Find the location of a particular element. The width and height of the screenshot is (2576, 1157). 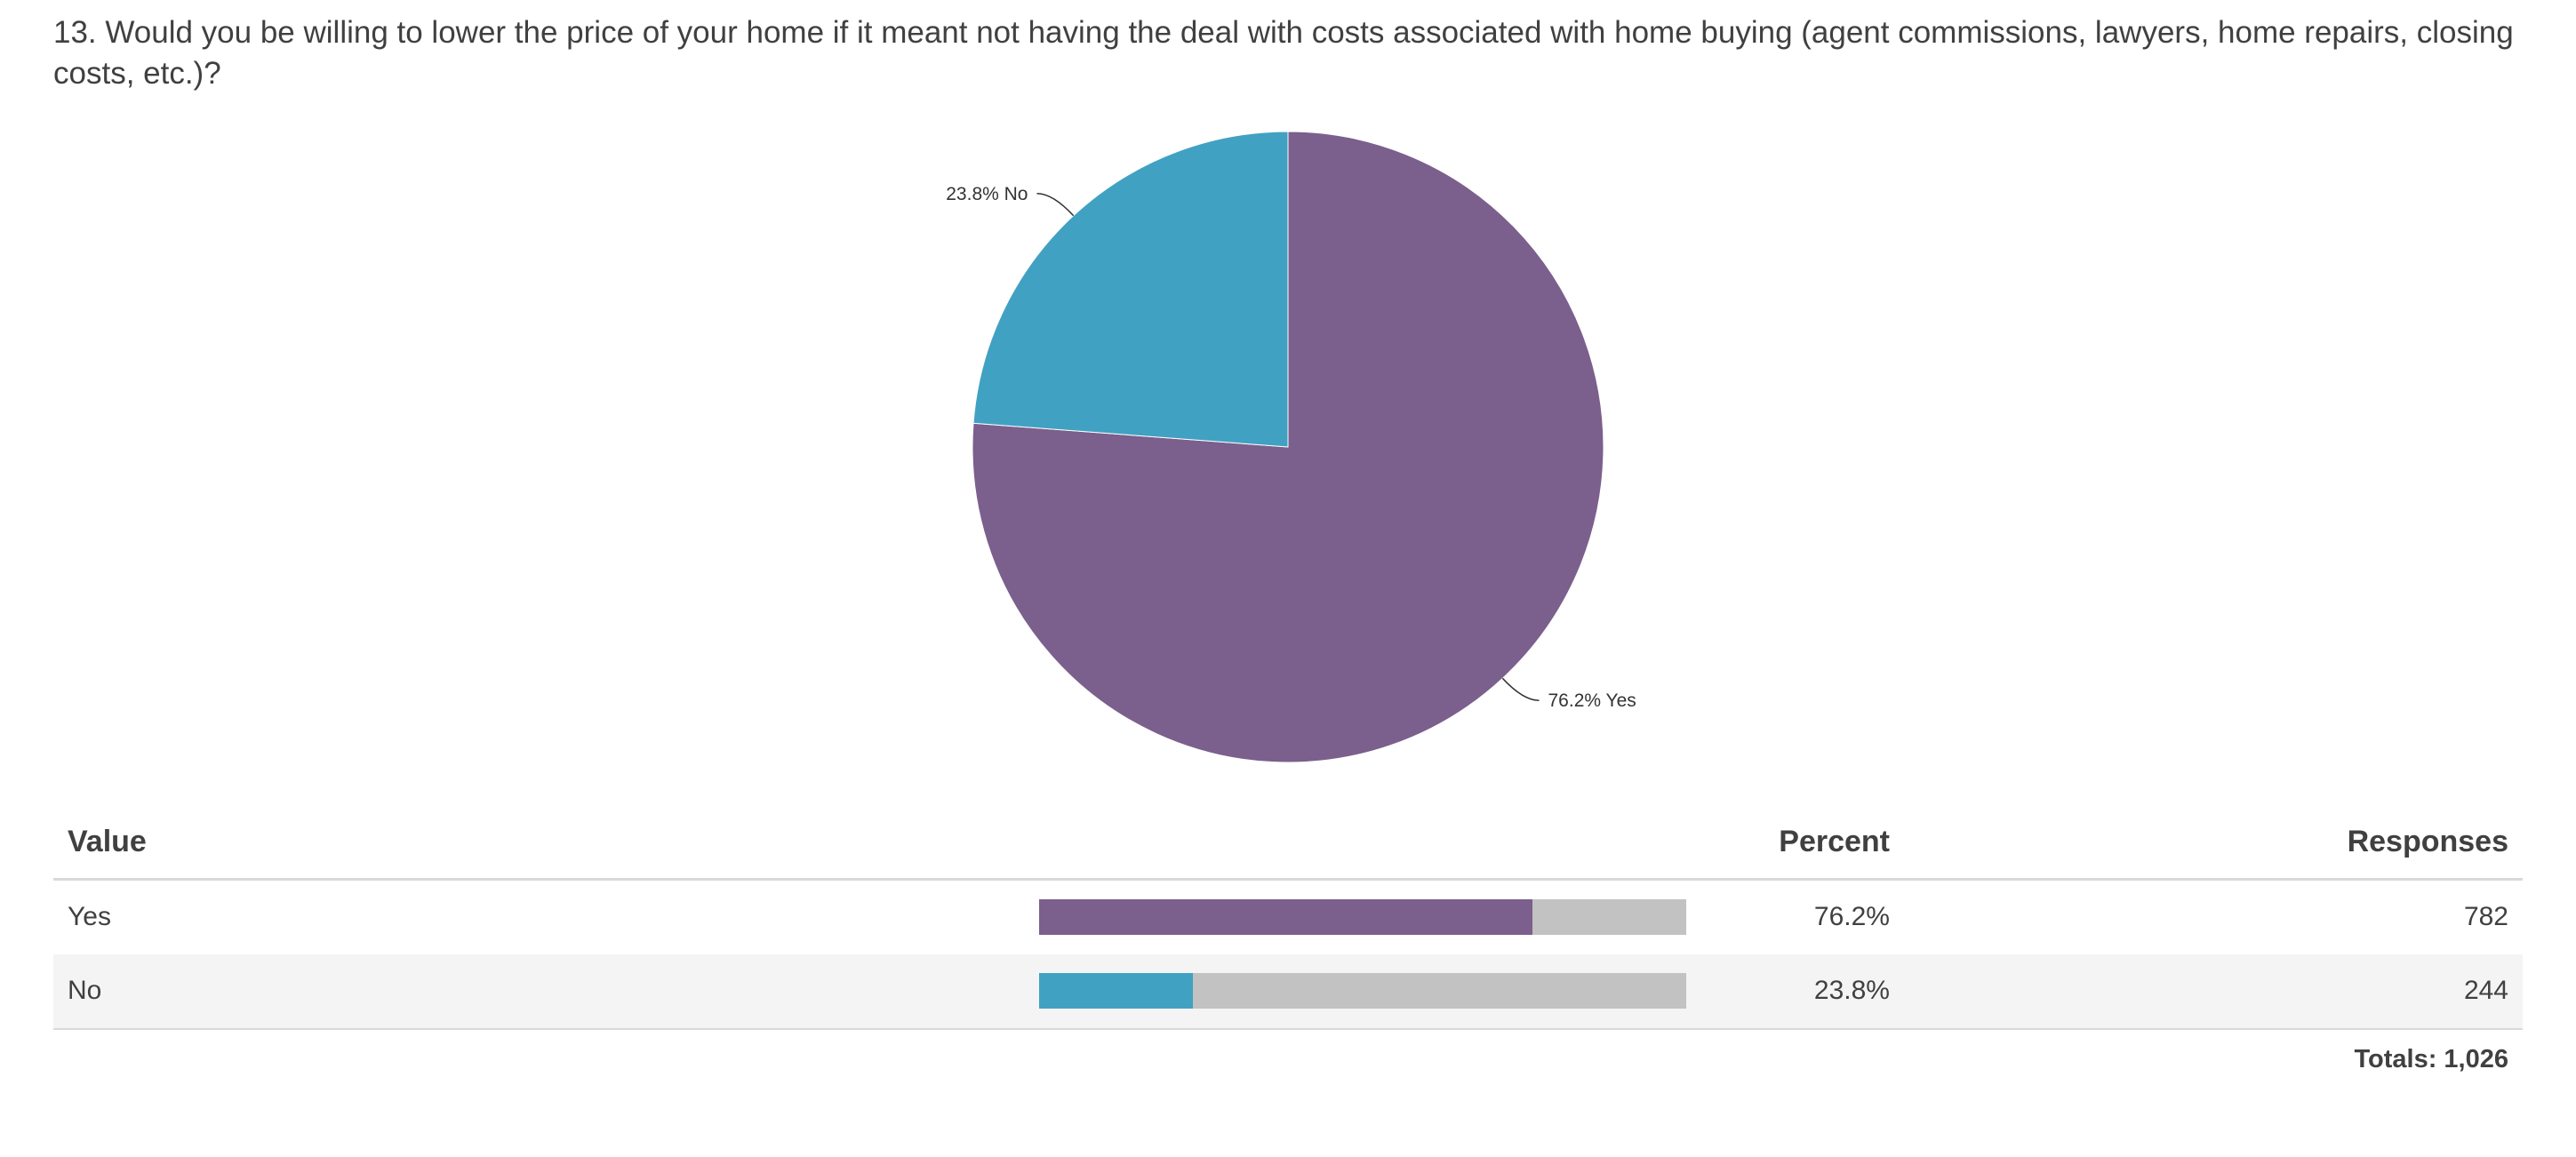

row-percent: 76.2% is located at coordinates (1851, 916).